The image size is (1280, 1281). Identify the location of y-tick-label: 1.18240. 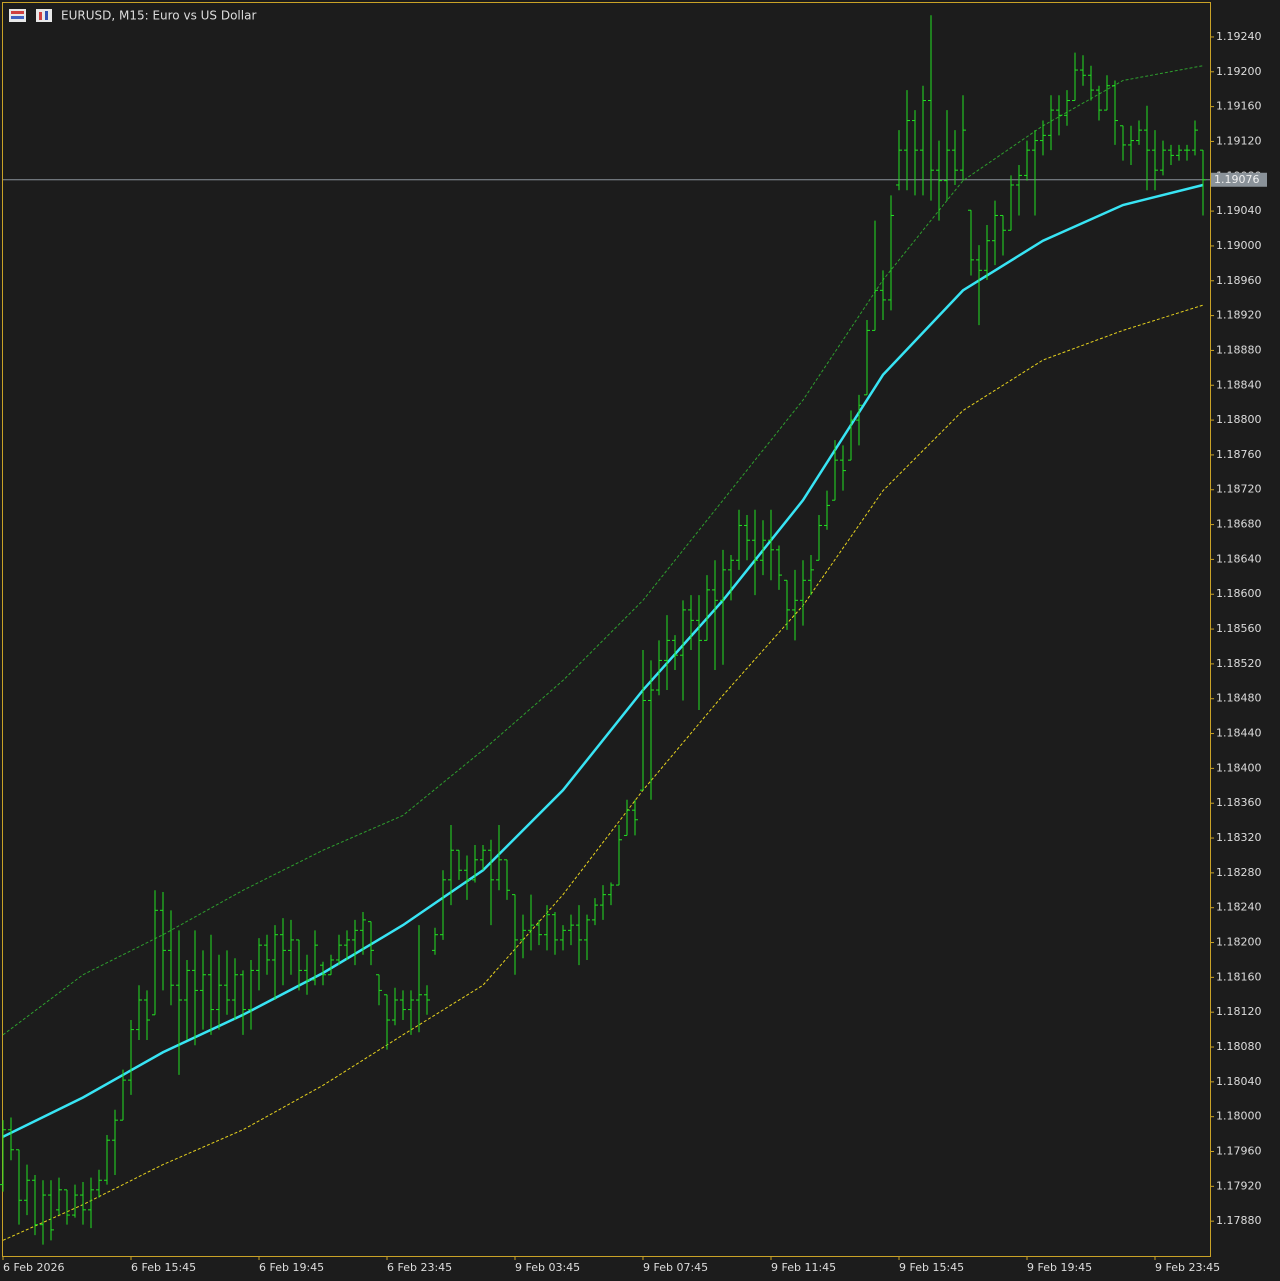
(1239, 907).